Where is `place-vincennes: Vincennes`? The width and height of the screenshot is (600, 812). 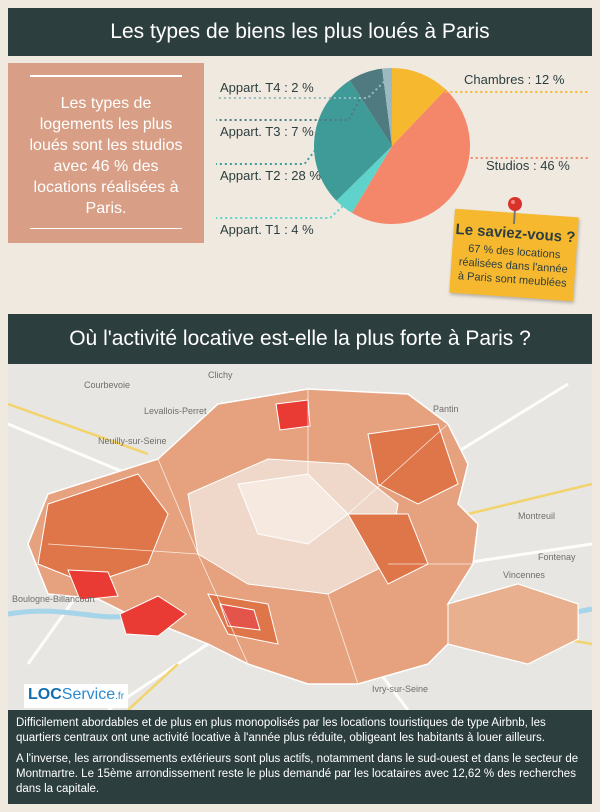 place-vincennes: Vincennes is located at coordinates (524, 575).